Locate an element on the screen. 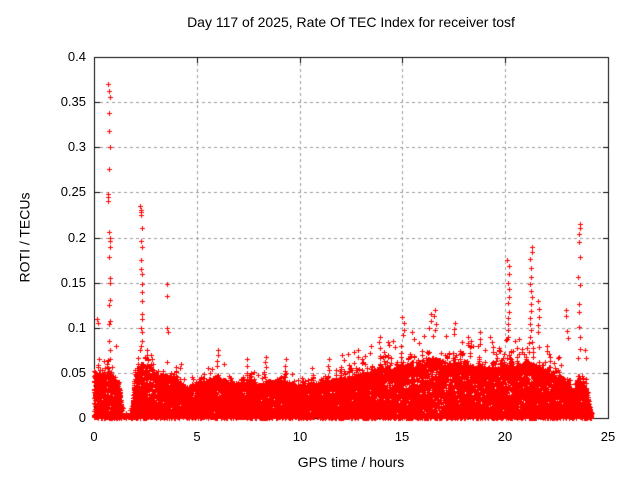 This screenshot has height=480, width=640. y-tick-label: 0.15 is located at coordinates (73, 282).